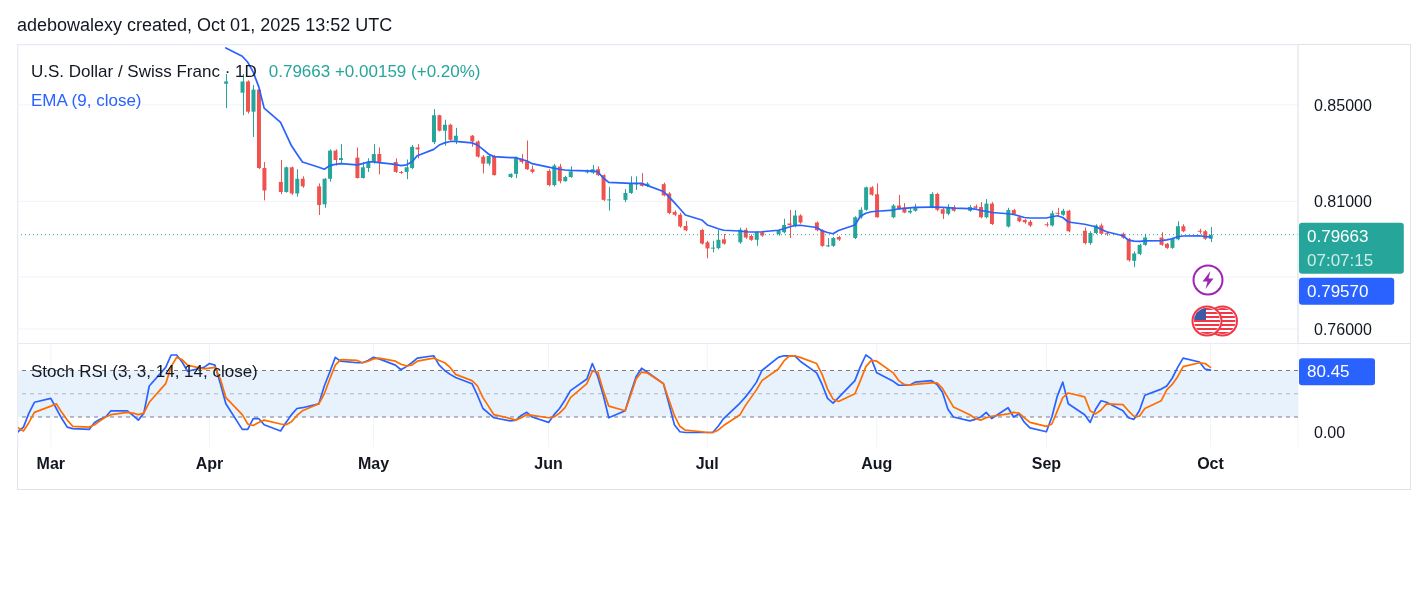  What do you see at coordinates (373, 464) in the screenshot?
I see `x-tick-label: May` at bounding box center [373, 464].